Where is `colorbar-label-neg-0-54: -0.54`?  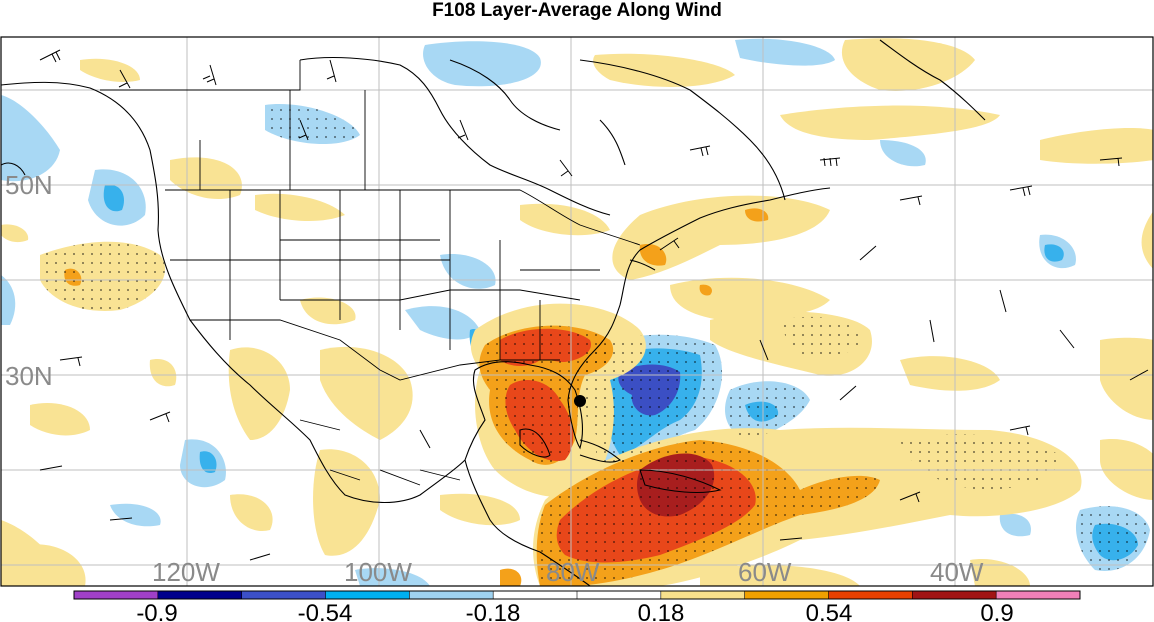
colorbar-label-neg-0-54: -0.54 is located at coordinates (325, 611).